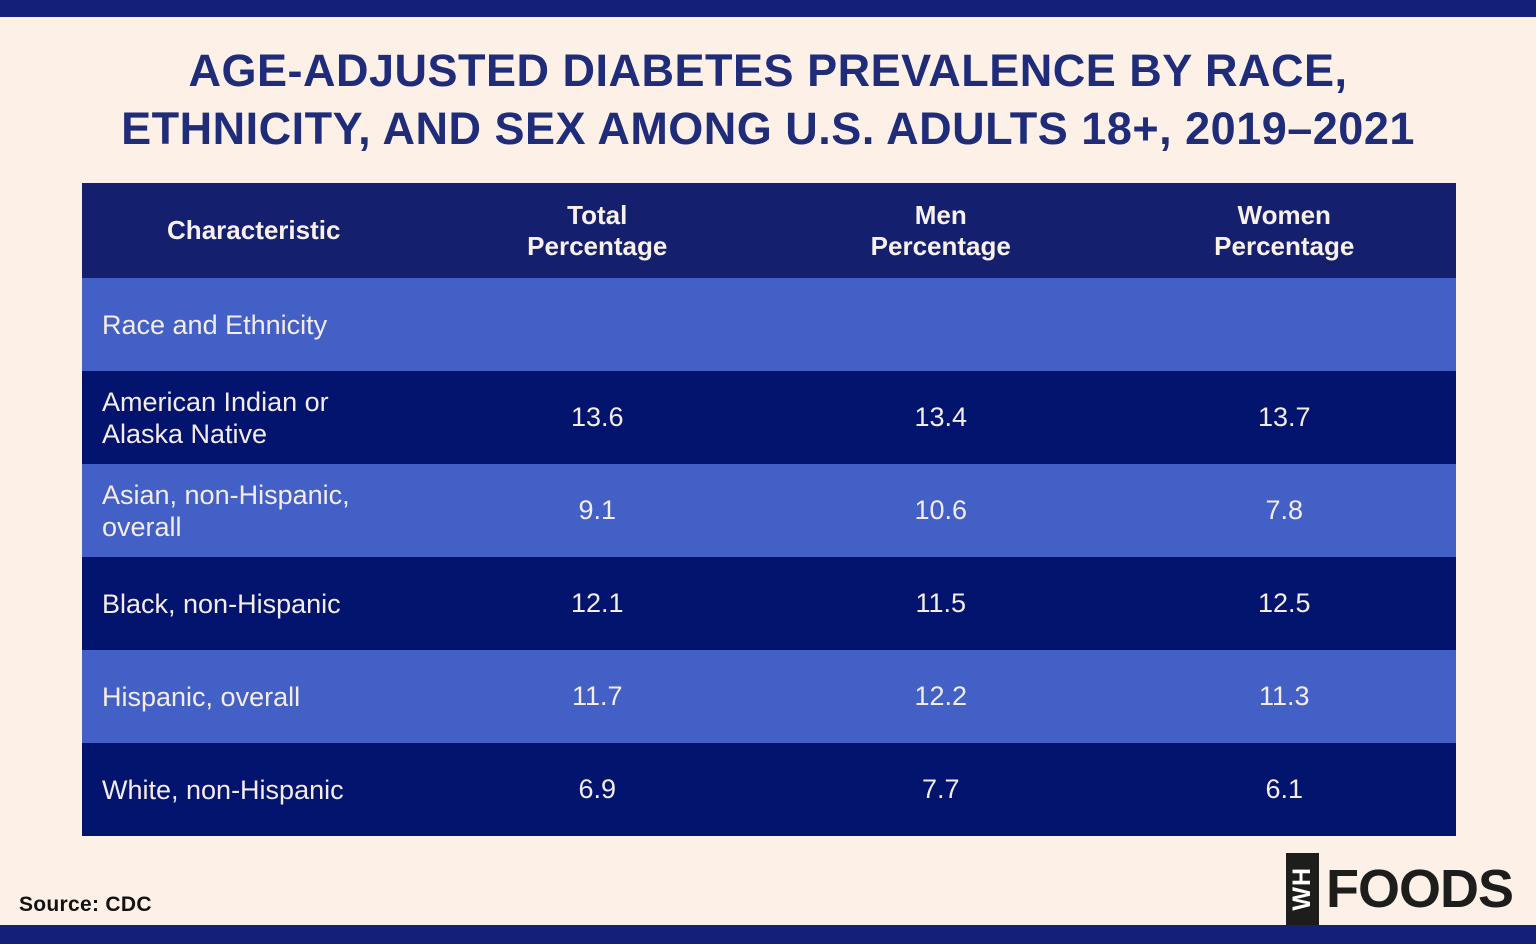  What do you see at coordinates (597, 603) in the screenshot?
I see `total-percentage-value: 12.1` at bounding box center [597, 603].